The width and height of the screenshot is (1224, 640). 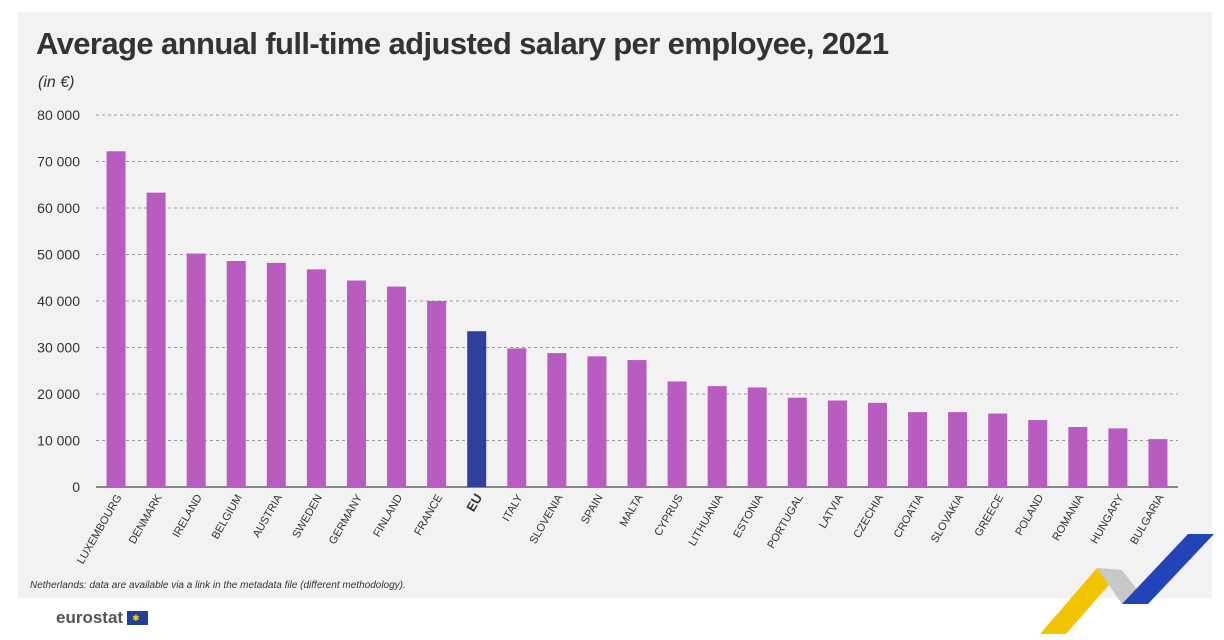 I want to click on bar-latvia, so click(x=837, y=443).